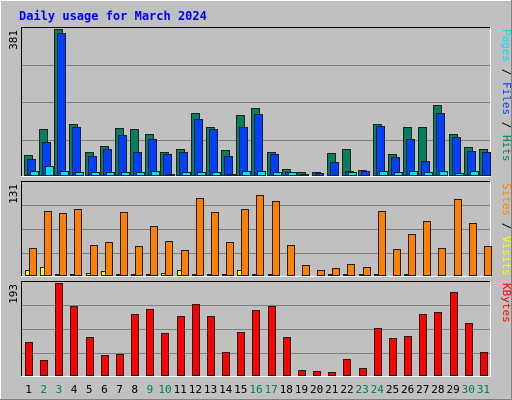 The width and height of the screenshot is (512, 400). What do you see at coordinates (392, 389) in the screenshot?
I see `x-tick-label: 25` at bounding box center [392, 389].